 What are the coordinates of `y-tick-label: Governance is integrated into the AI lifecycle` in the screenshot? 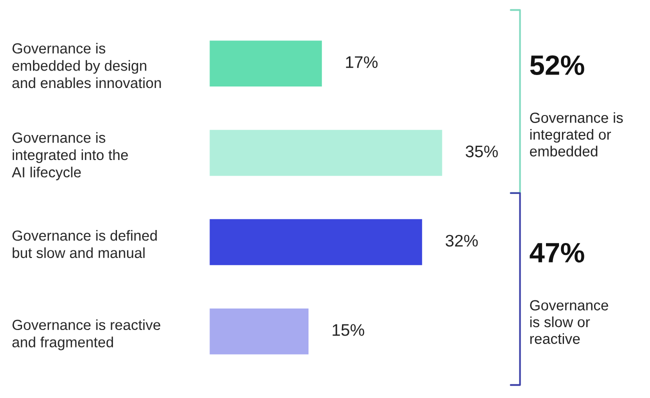 It's located at (70, 156).